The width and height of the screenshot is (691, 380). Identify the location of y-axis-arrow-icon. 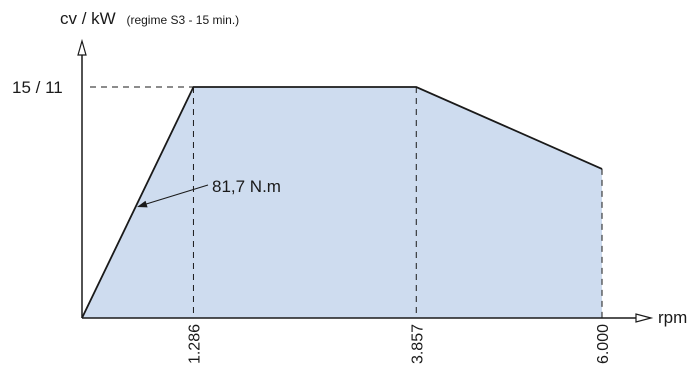
(82, 47).